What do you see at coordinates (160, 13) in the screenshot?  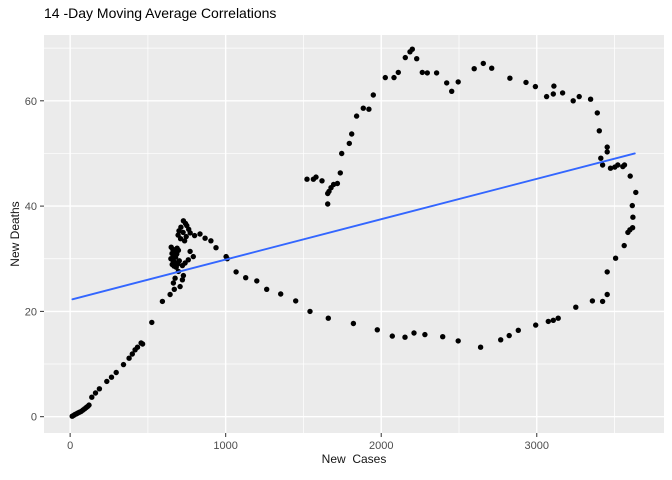 I see `chart-title: 14 -Day Moving Average Correlations` at bounding box center [160, 13].